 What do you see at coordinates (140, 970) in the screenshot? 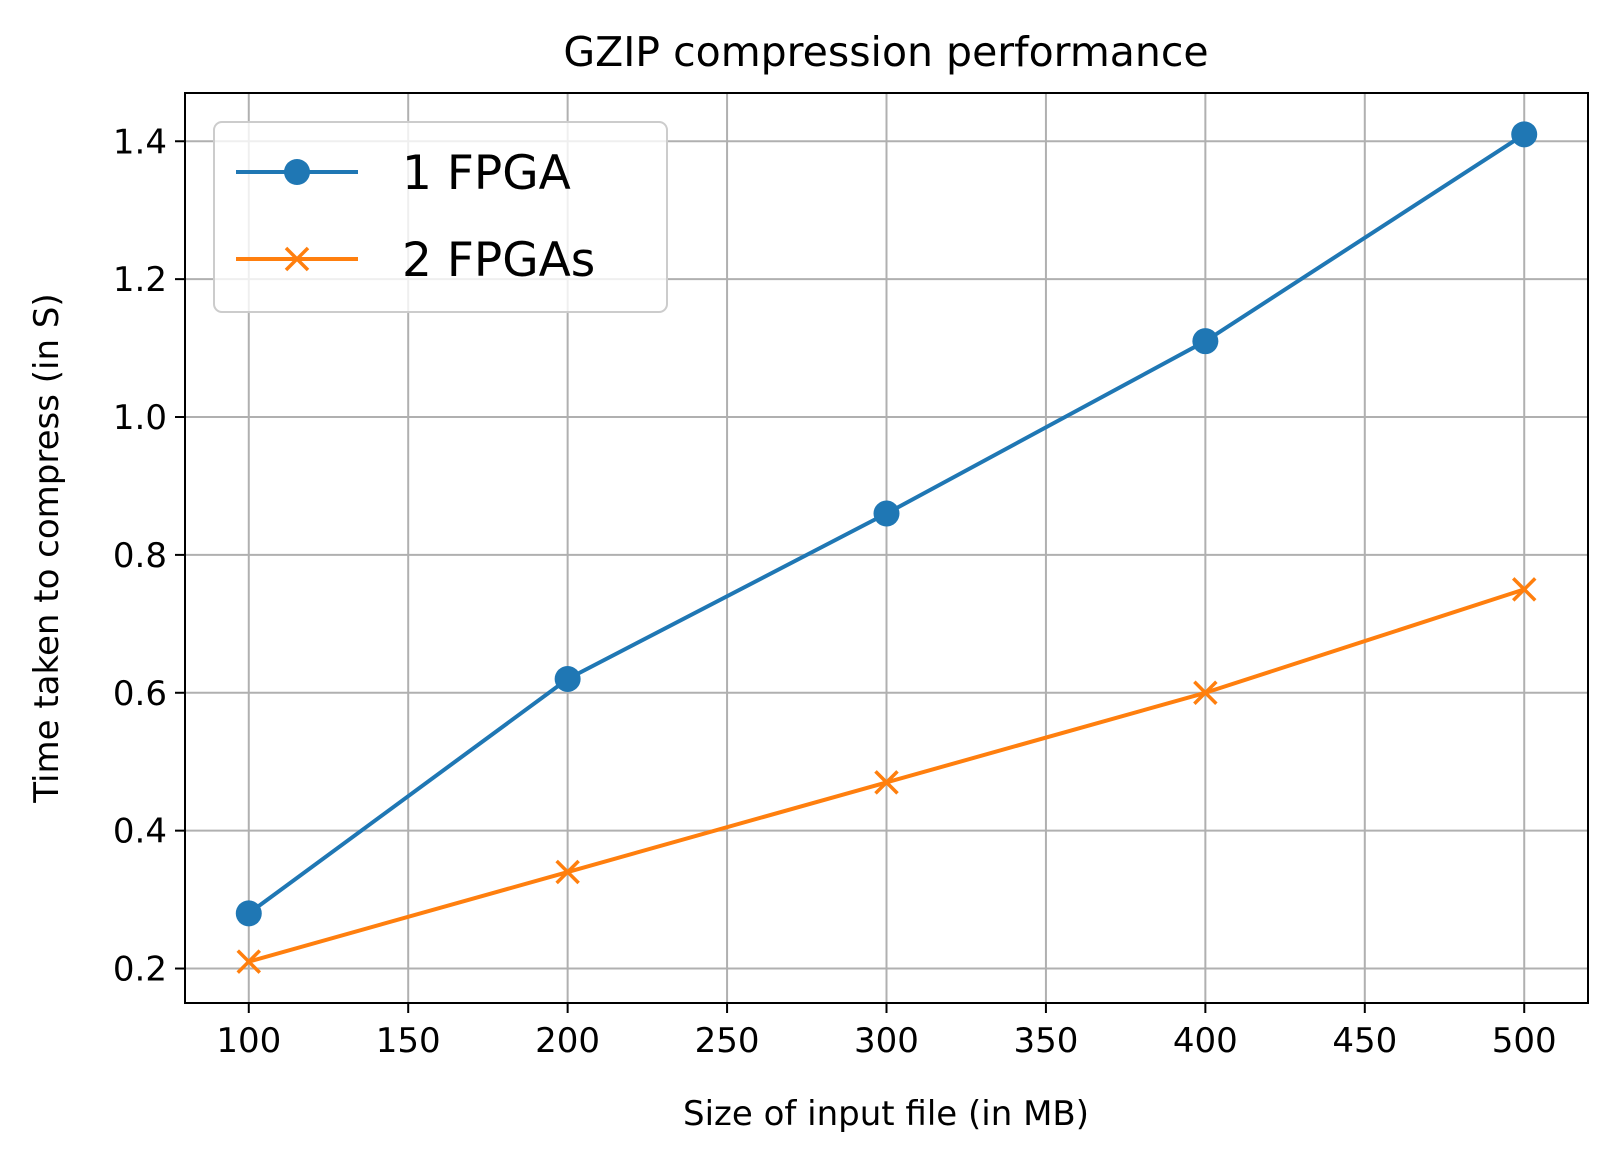
I see `y-tick-label: 0.2` at bounding box center [140, 970].